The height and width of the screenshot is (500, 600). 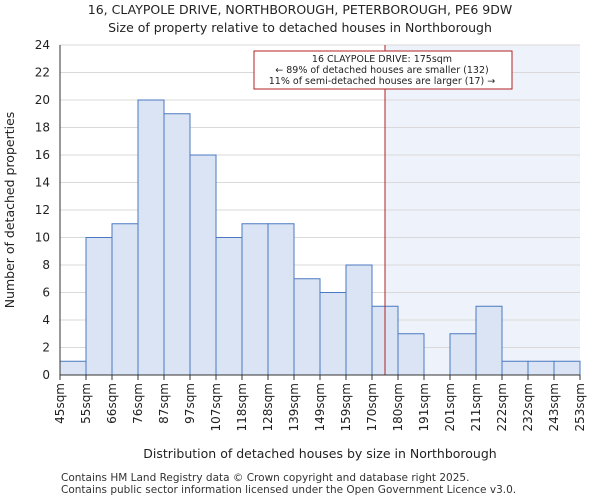 I want to click on y-tick-label: 2, so click(x=46, y=348).